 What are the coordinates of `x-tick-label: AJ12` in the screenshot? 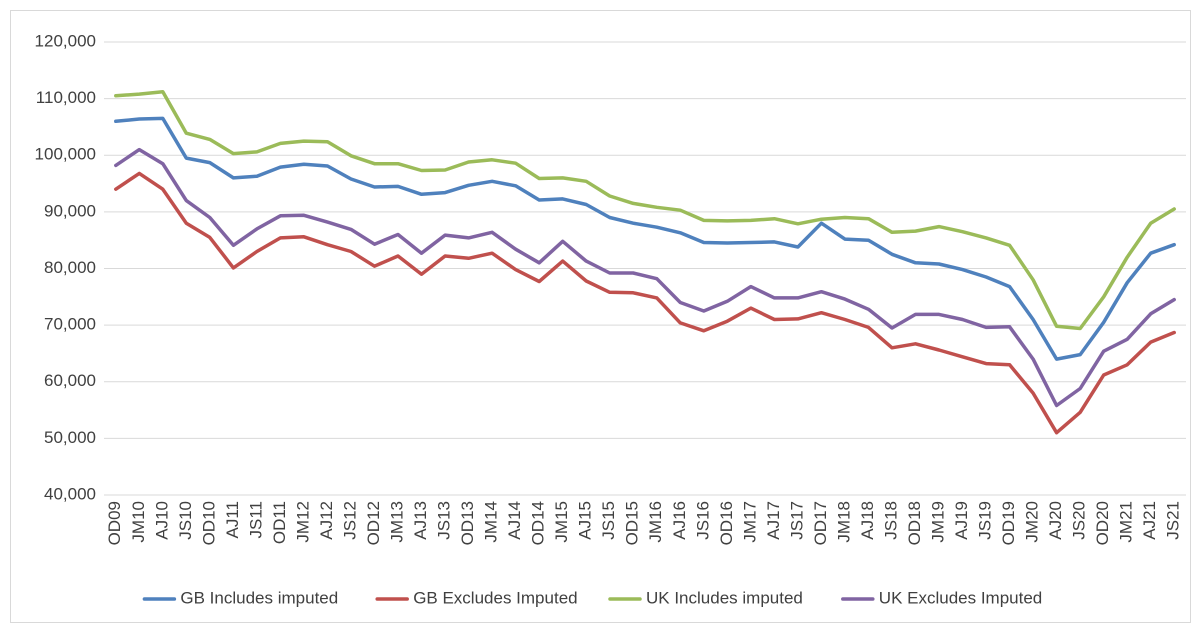 It's located at (326, 520).